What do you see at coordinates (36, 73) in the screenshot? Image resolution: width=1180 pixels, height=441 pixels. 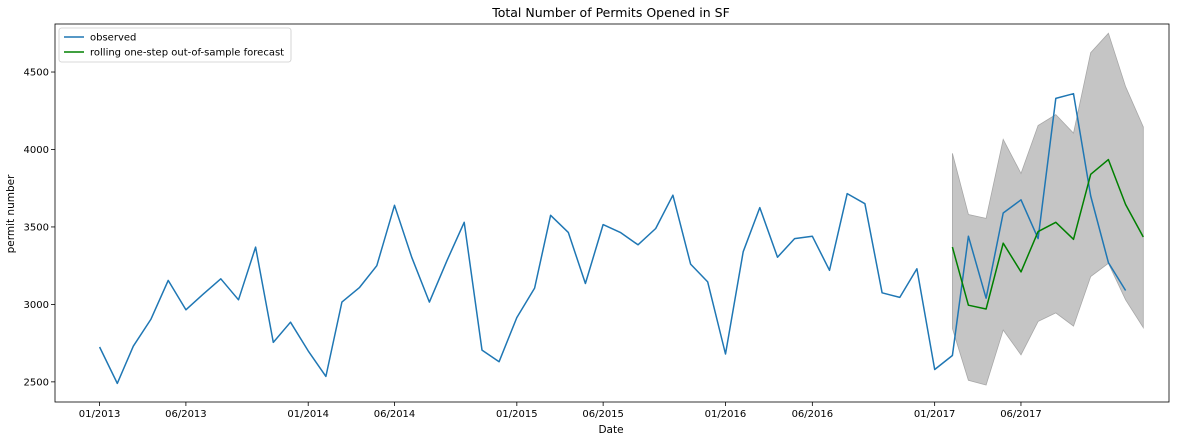 I see `y-tick-label: 4500` at bounding box center [36, 73].